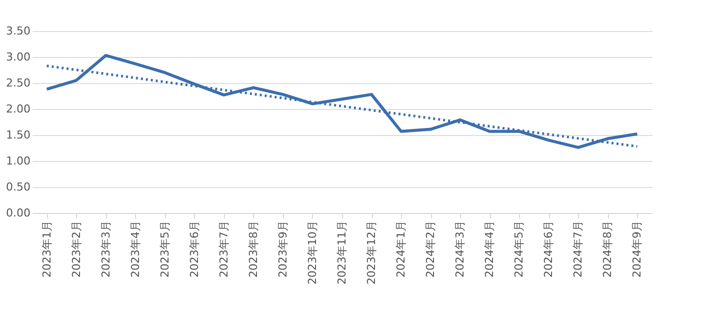 The width and height of the screenshot is (718, 322). I want to click on x-tick-label: 2023年5月, so click(165, 249).